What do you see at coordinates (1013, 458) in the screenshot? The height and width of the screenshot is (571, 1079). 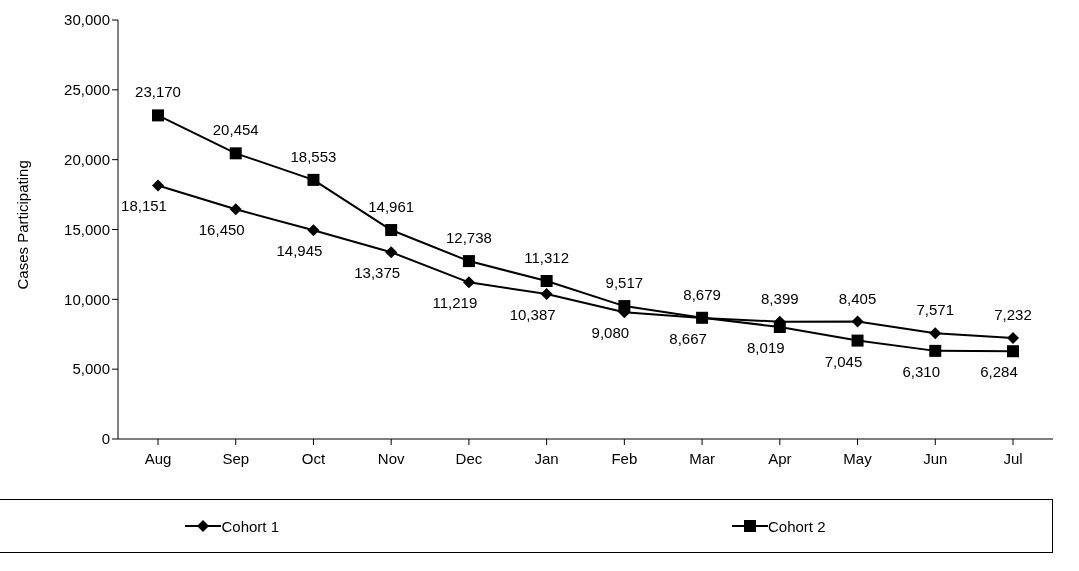 I see `x-tick-label: Jul` at bounding box center [1013, 458].